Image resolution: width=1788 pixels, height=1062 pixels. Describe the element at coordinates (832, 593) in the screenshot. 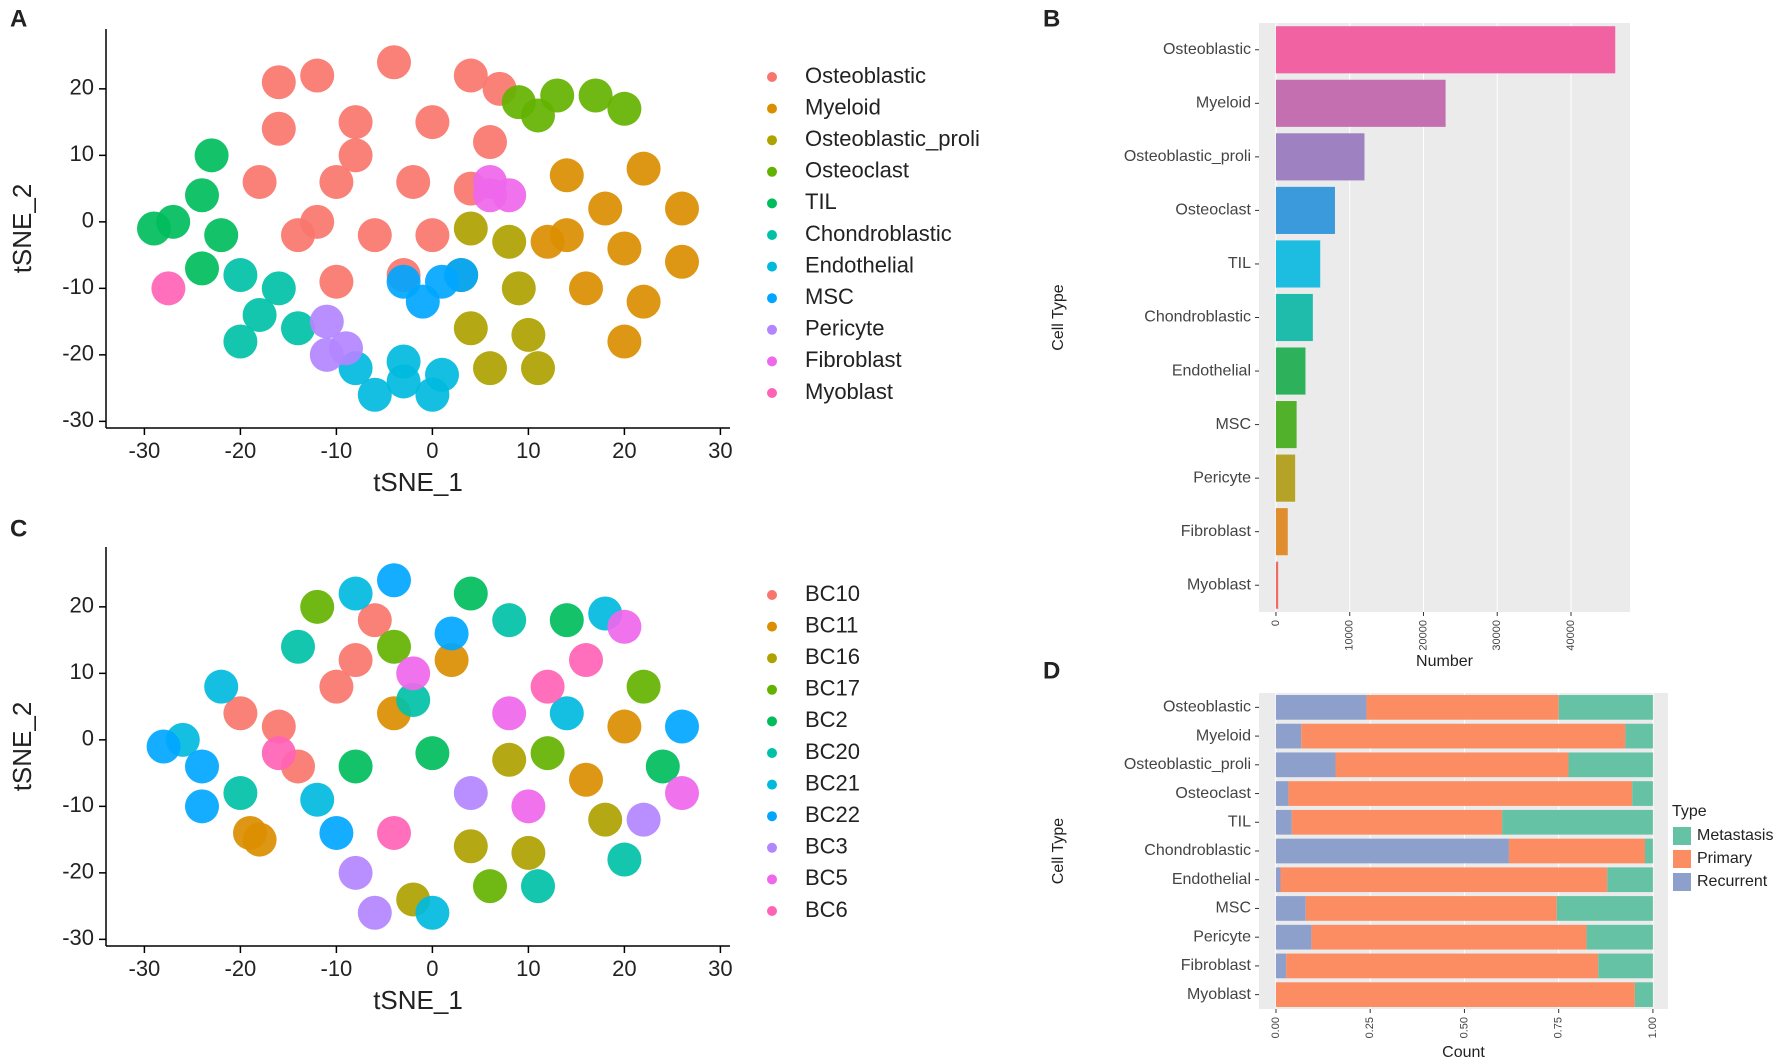

I see `legend-label: BC10` at that location.